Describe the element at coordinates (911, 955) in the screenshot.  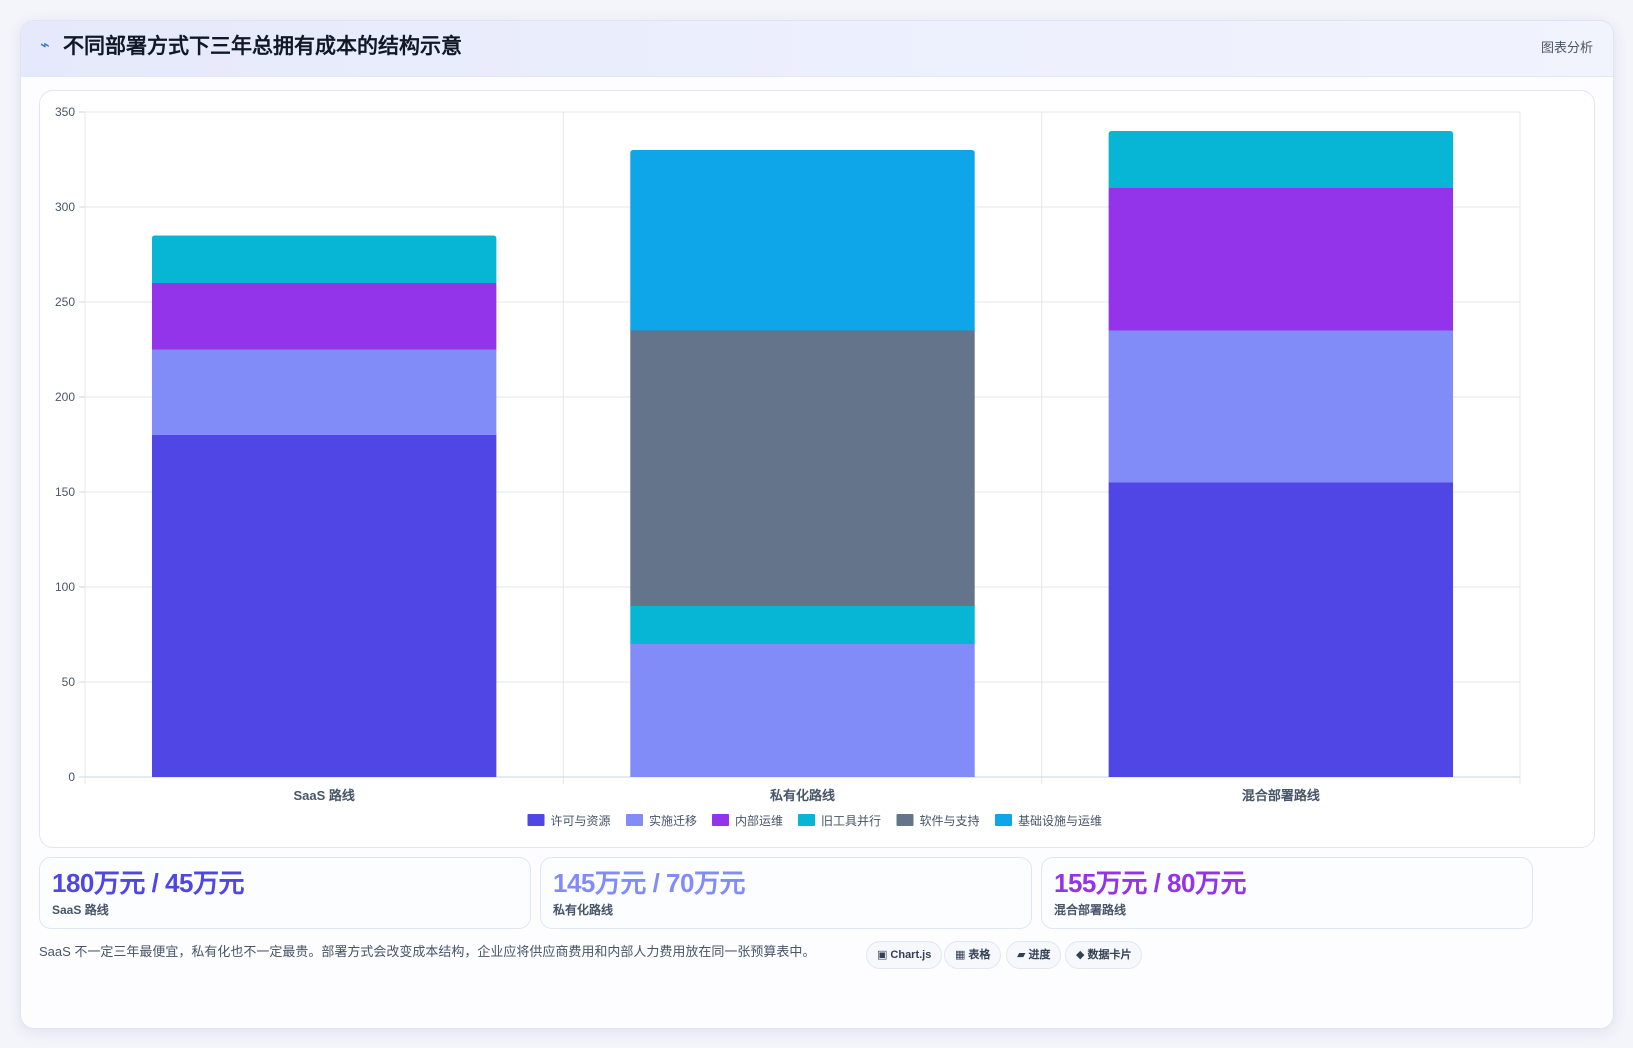
I see `chip-label: Chart.js` at that location.